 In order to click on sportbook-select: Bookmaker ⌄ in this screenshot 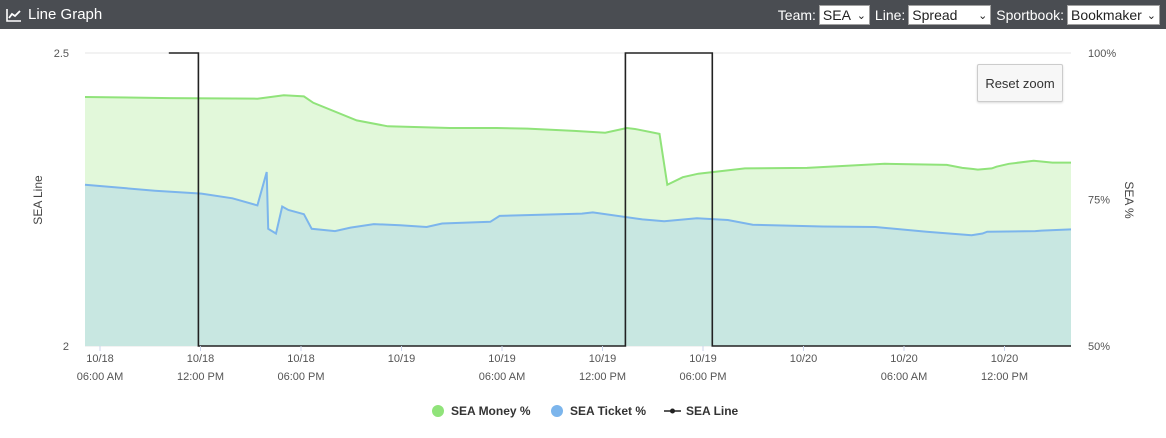, I will do `click(1113, 14)`.